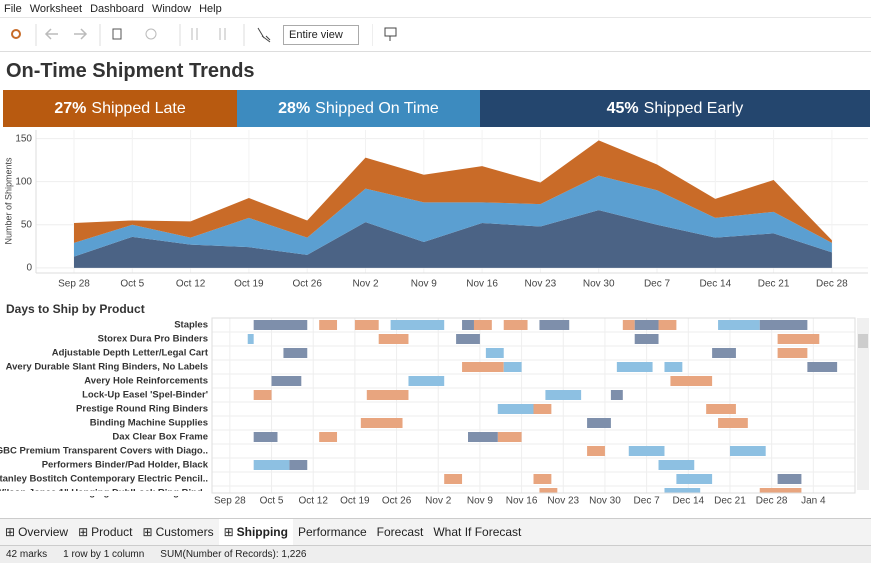  What do you see at coordinates (332, 532) in the screenshot?
I see `sheet-tab: Performance` at bounding box center [332, 532].